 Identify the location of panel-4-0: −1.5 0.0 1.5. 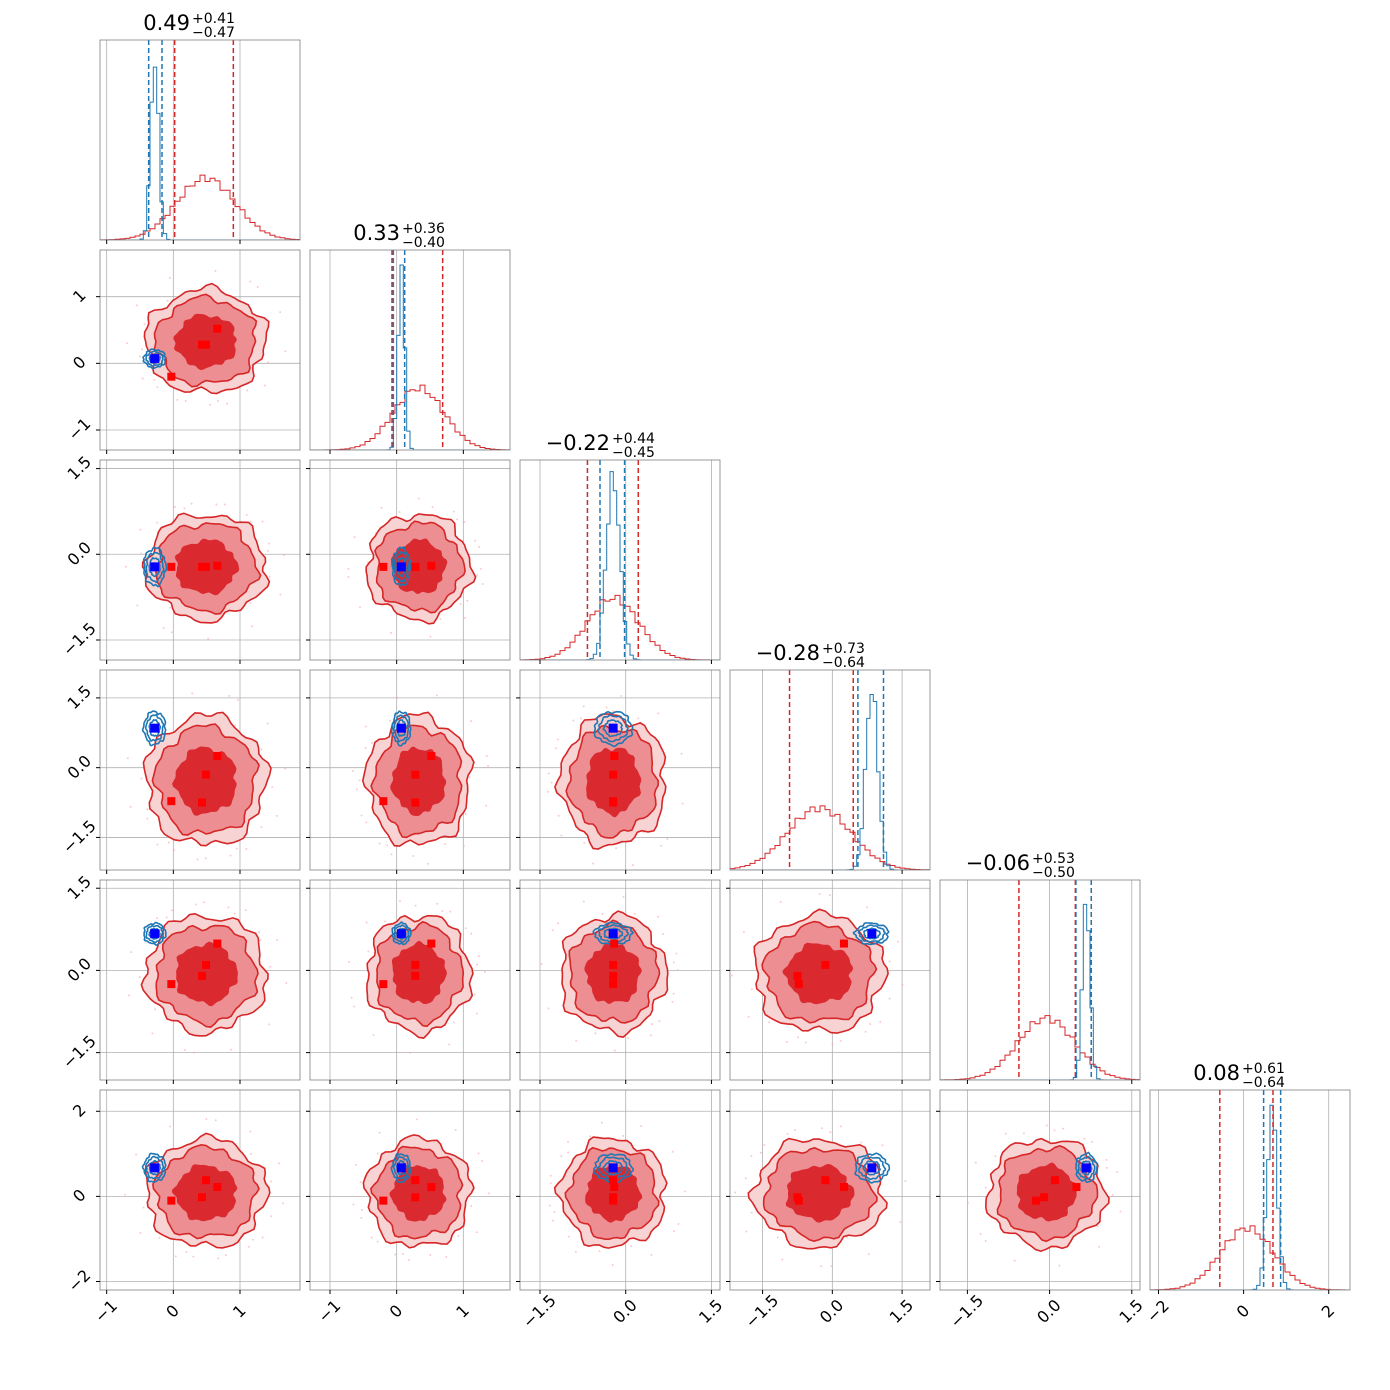
(180, 978).